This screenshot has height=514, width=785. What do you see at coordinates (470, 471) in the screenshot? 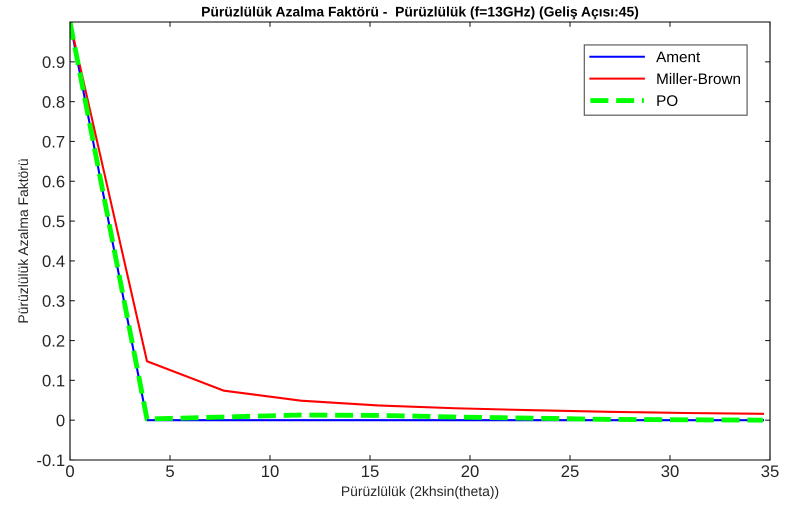
I see `x-tick-label: 20` at bounding box center [470, 471].